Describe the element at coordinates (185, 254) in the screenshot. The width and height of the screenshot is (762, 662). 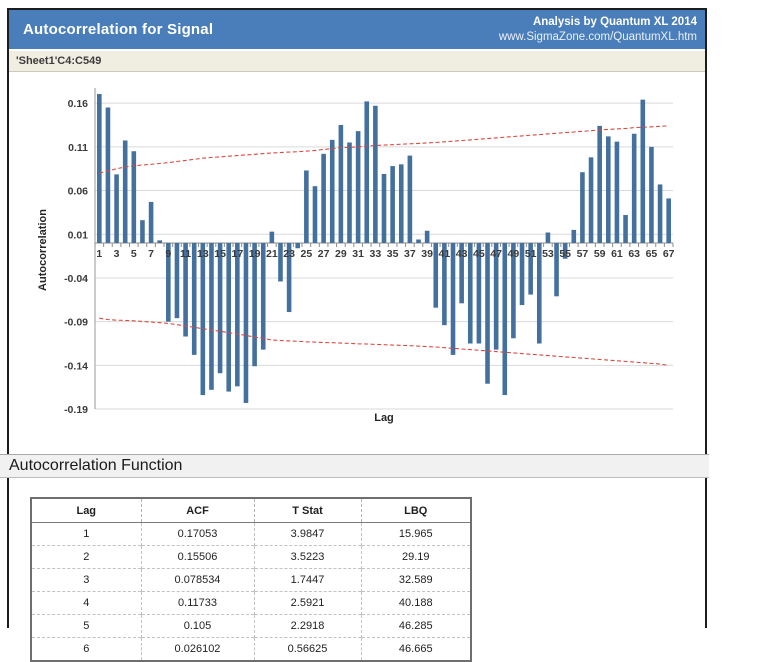
I see `x-tick-label: 11` at that location.